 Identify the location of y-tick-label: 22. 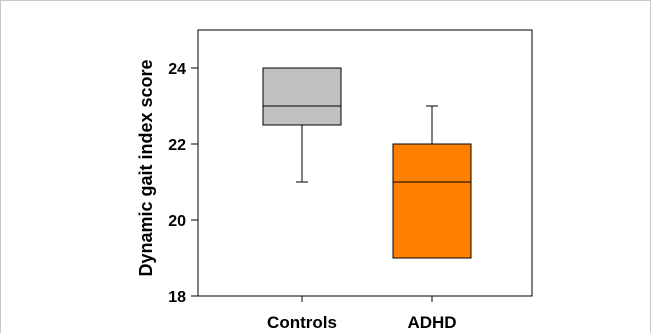
(177, 145).